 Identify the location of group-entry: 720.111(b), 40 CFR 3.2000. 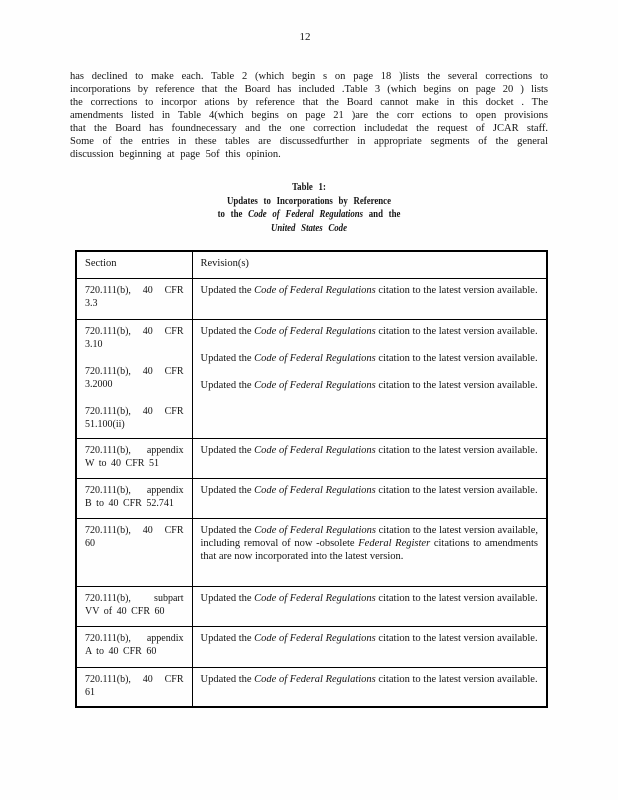
(134, 377).